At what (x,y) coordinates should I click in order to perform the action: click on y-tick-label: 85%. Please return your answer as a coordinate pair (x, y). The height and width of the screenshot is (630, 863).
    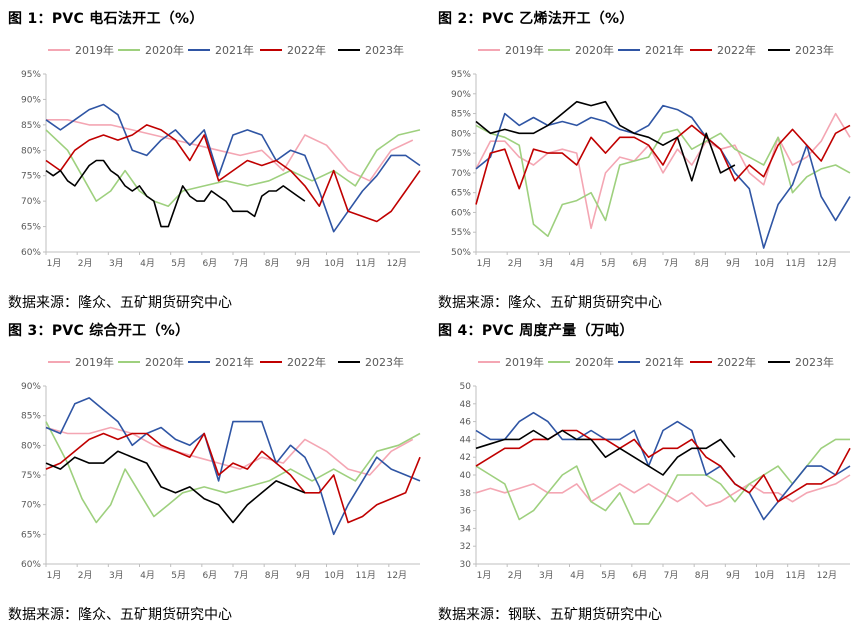
    Looking at the image, I should click on (31, 417).